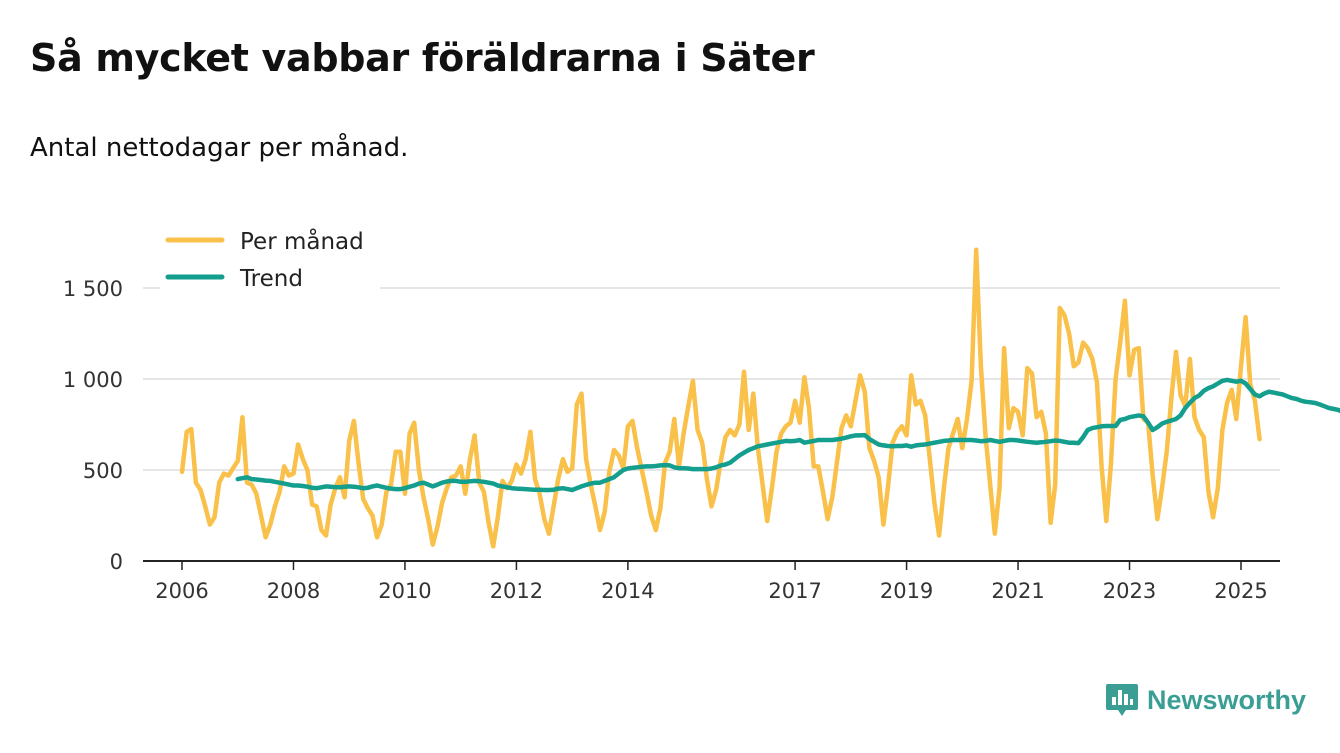 This screenshot has width=1340, height=753. Describe the element at coordinates (219, 148) in the screenshot. I see `chart-subtitle: Antal nettodagar per månad.` at that location.